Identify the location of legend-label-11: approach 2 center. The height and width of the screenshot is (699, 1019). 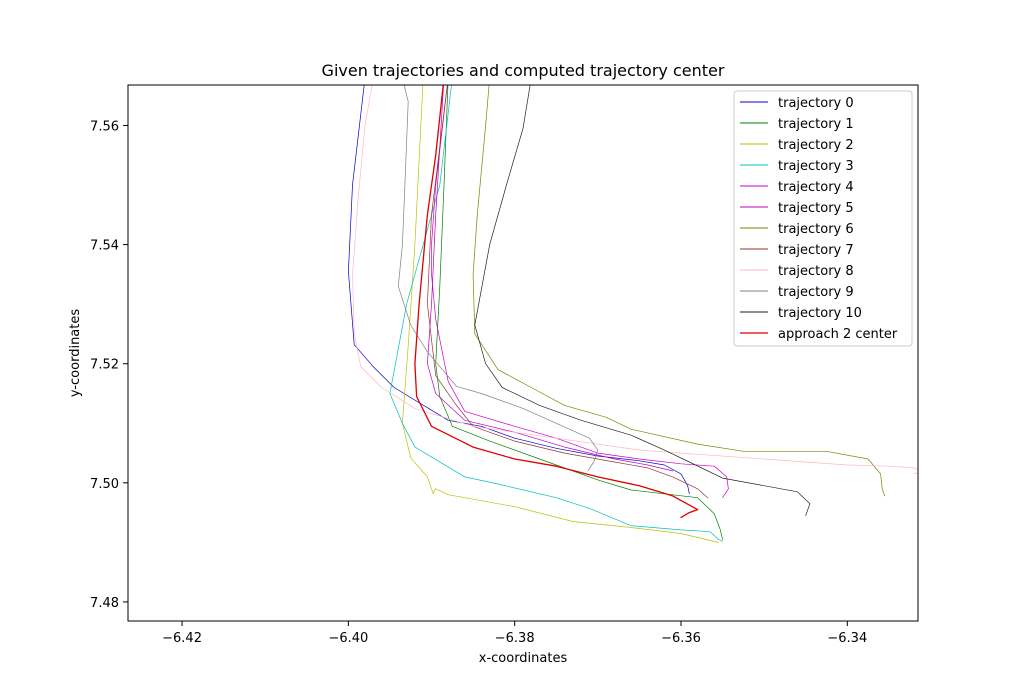
(838, 334).